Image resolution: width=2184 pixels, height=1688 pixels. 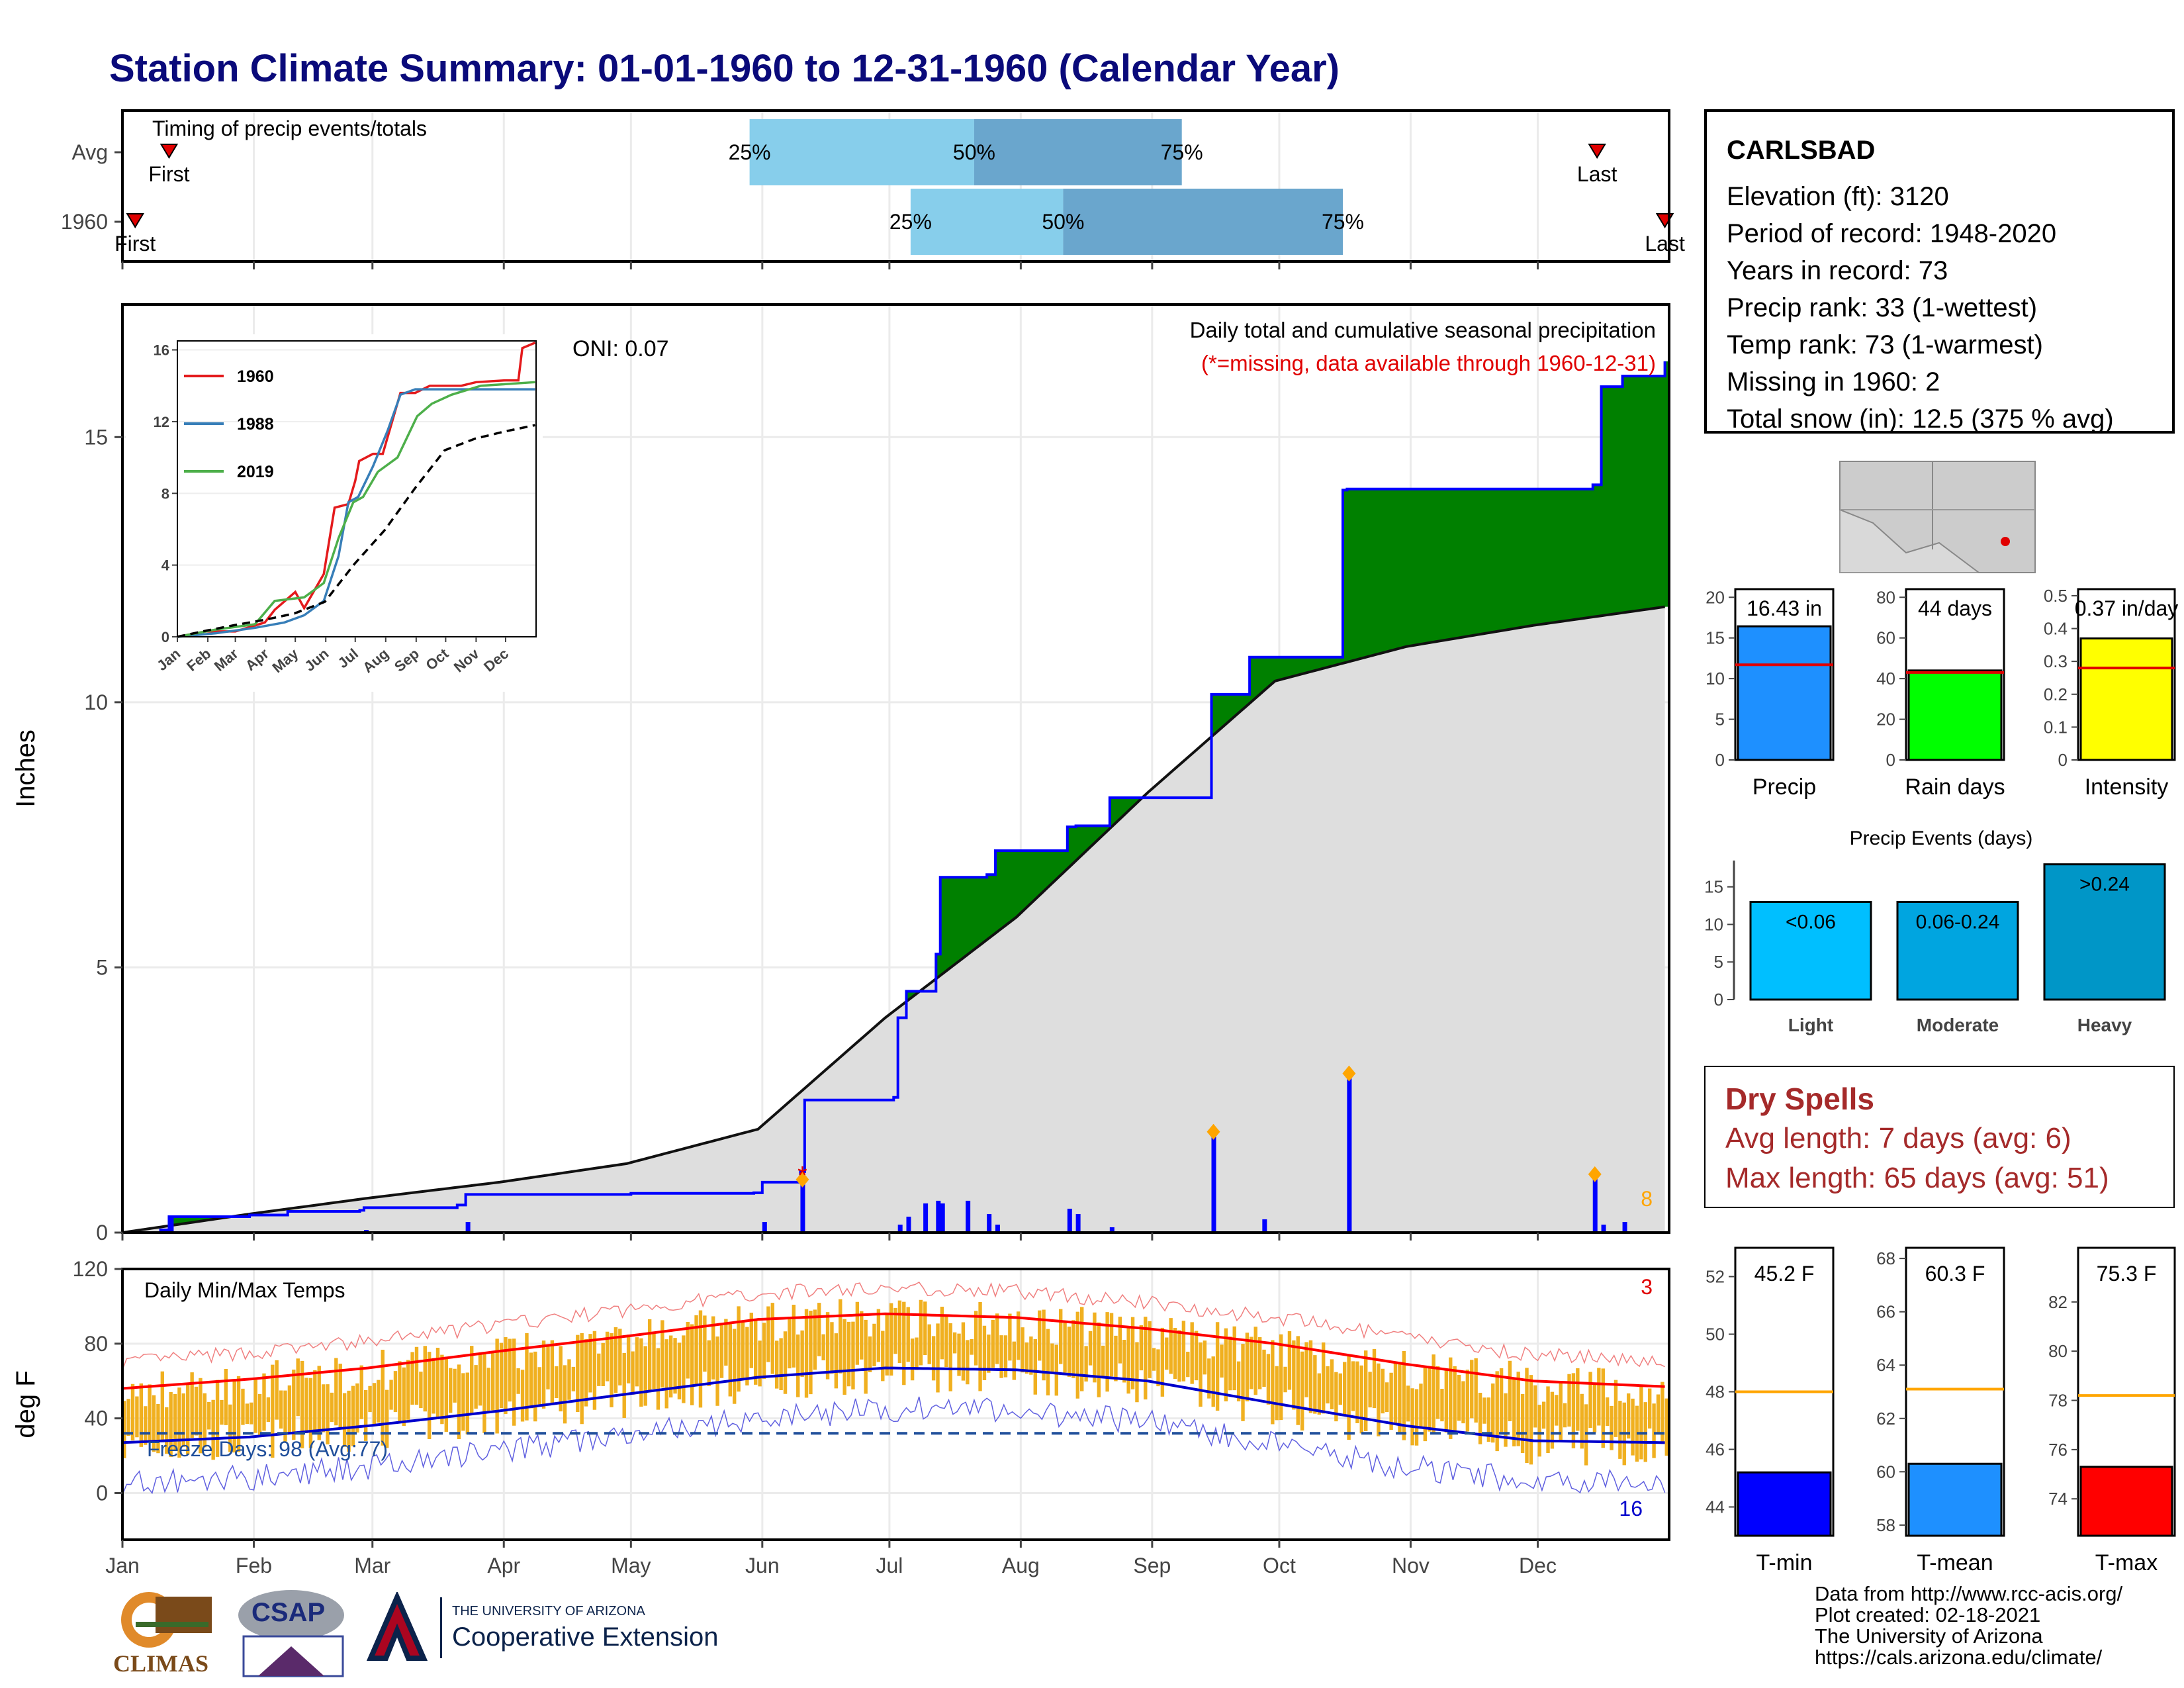 I want to click on credit-line: Plot created: 02-18-2021, so click(x=1928, y=1614).